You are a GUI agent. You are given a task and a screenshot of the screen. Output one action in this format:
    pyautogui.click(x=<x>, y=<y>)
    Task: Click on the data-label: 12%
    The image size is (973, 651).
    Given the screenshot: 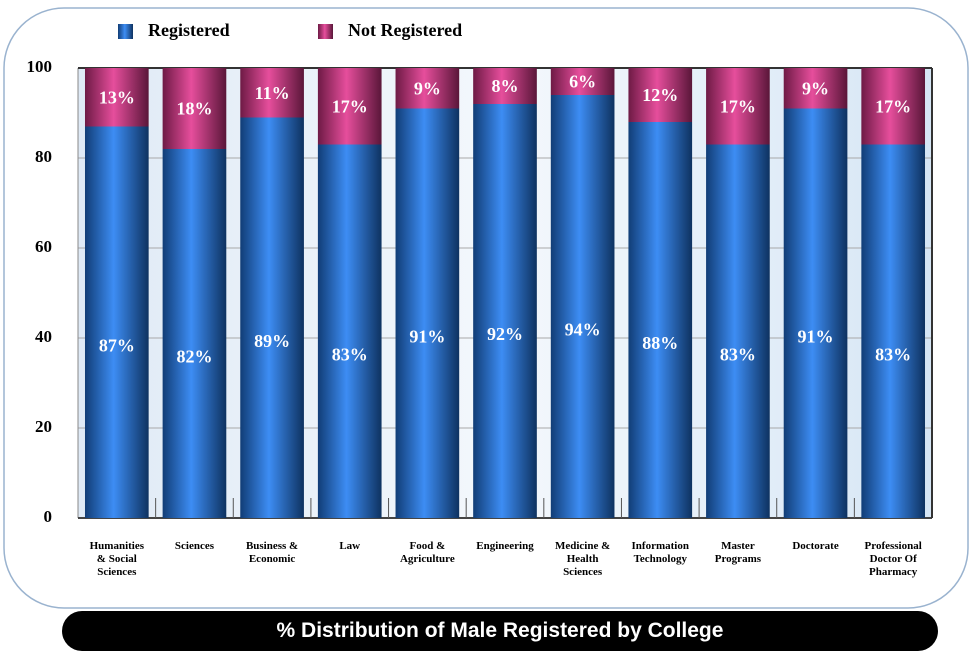 What is the action you would take?
    pyautogui.click(x=660, y=95)
    